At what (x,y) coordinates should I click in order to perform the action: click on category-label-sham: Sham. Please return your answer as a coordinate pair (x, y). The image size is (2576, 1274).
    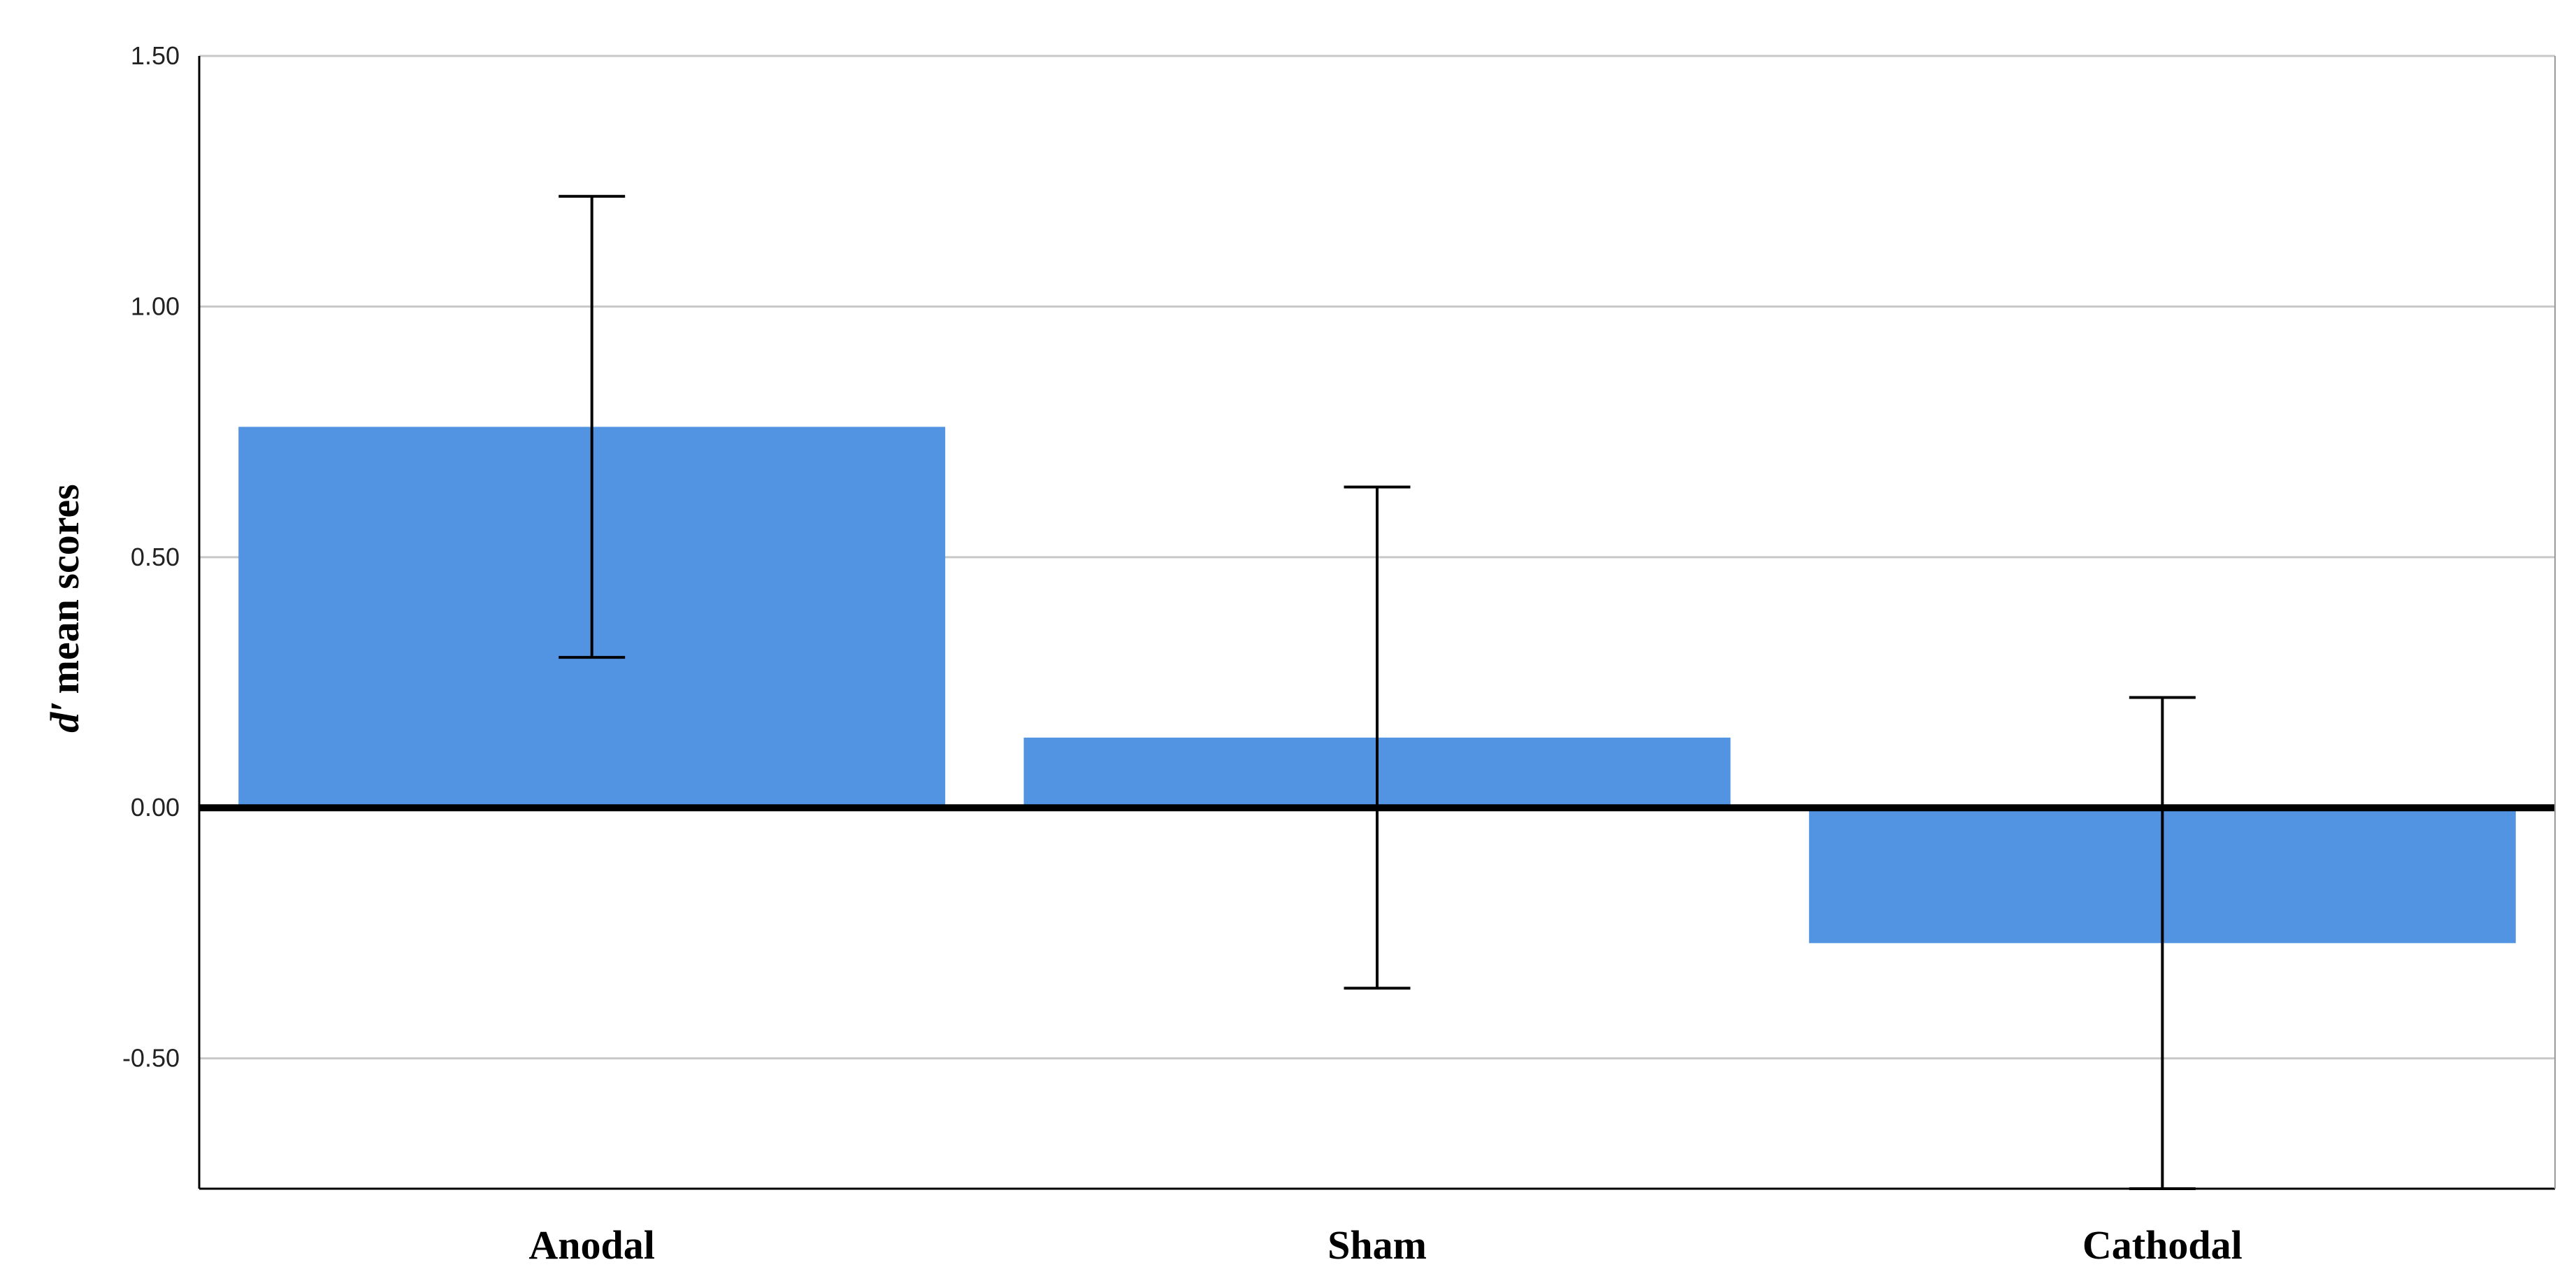
    Looking at the image, I should click on (1377, 1245).